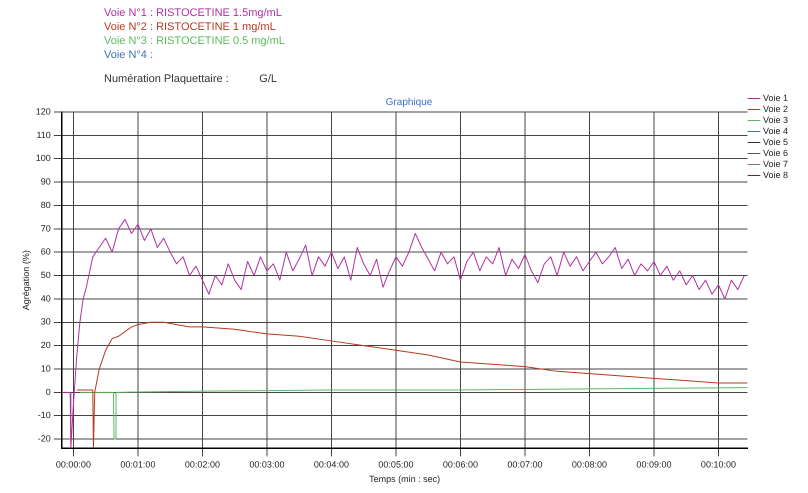 This screenshot has height=493, width=808. I want to click on y-axis-title: Agrégation (%), so click(25, 280).